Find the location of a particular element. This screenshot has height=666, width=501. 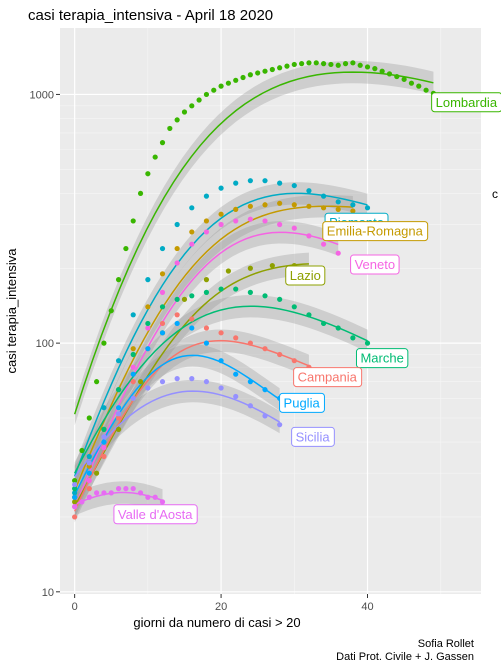

label-box-campania is located at coordinates (328, 377).